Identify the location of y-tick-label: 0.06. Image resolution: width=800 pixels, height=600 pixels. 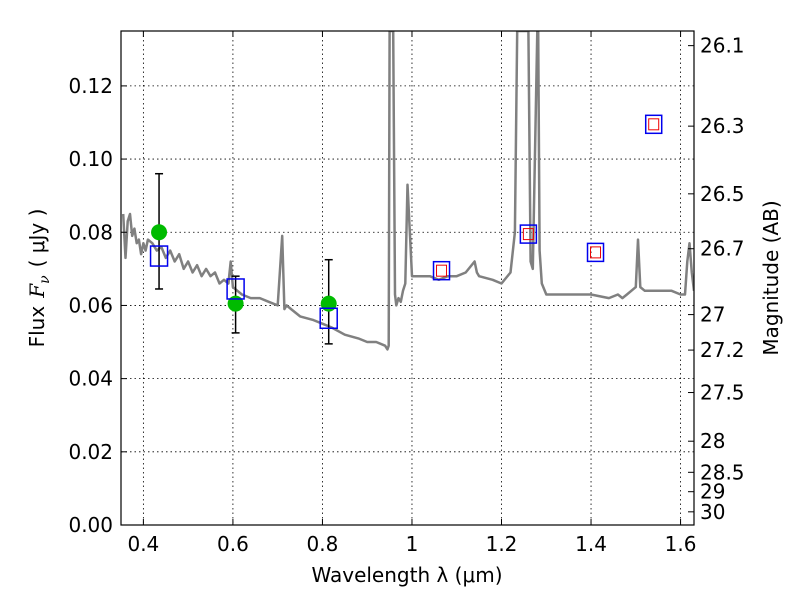
(90, 305).